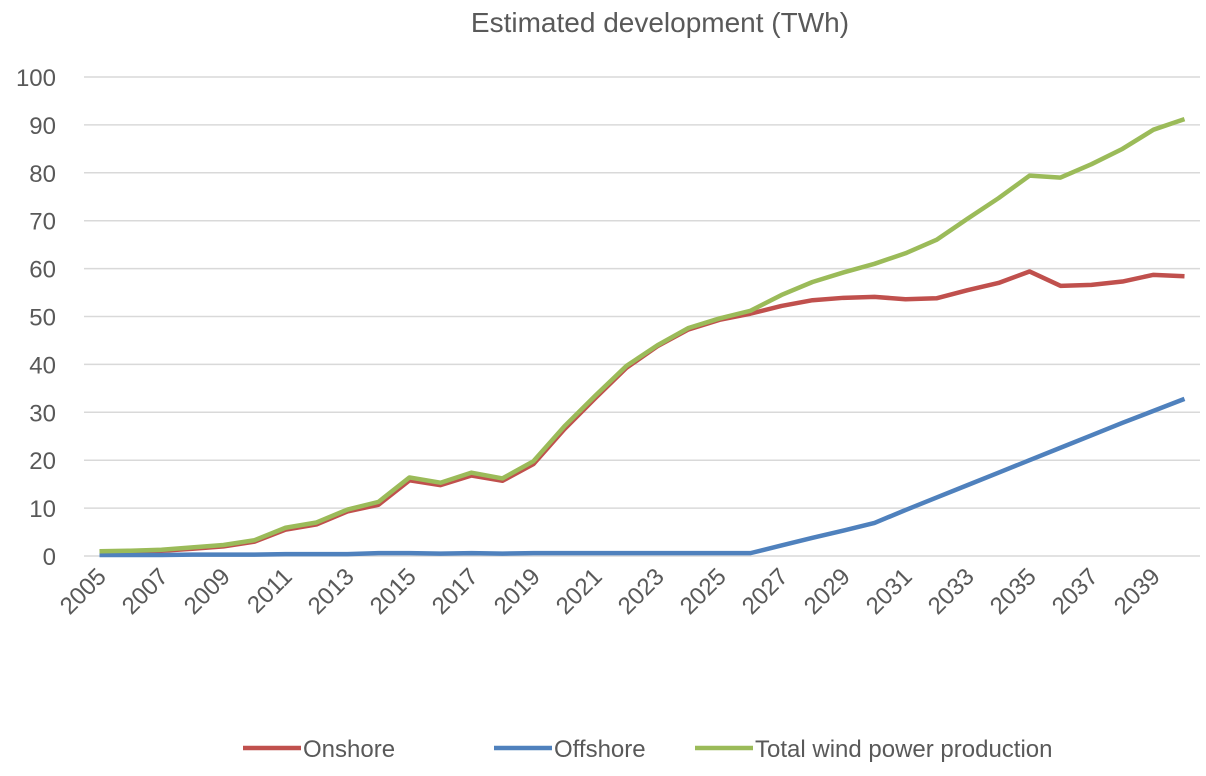 The width and height of the screenshot is (1206, 776). What do you see at coordinates (889, 591) in the screenshot?
I see `x-tick-label: 2031` at bounding box center [889, 591].